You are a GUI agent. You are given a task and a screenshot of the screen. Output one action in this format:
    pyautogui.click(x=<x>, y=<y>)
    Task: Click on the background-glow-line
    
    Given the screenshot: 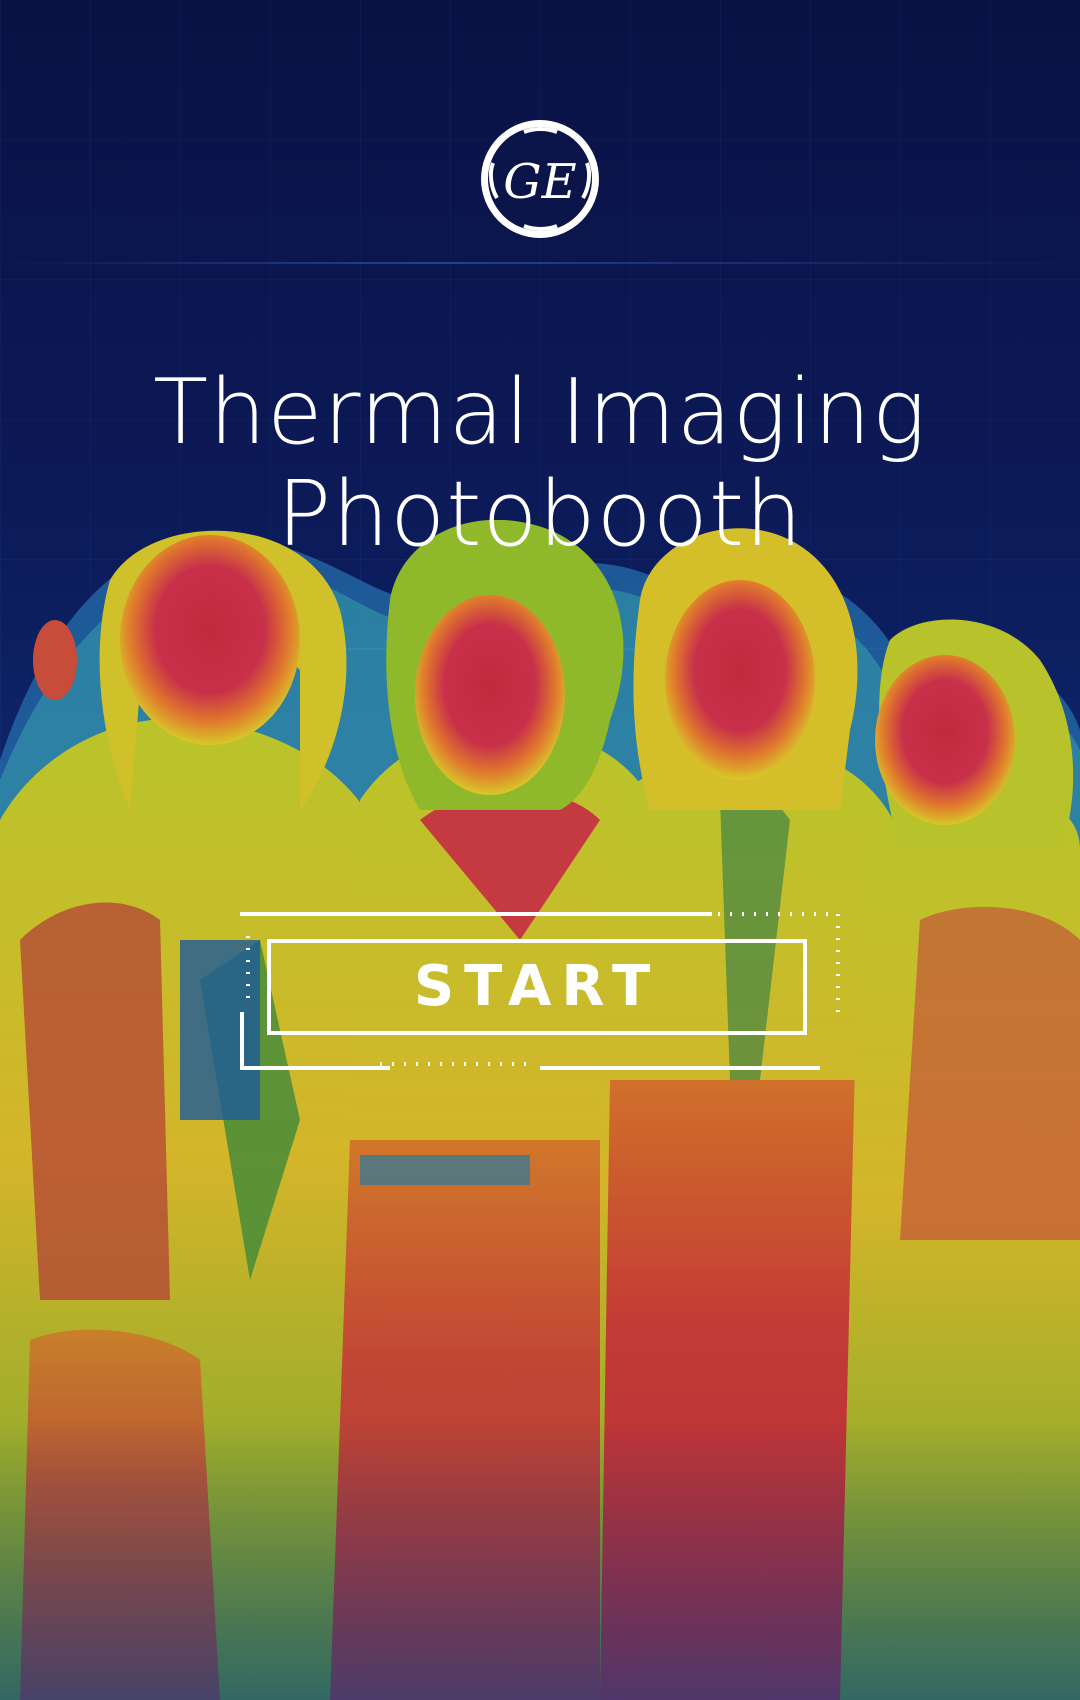 What is the action you would take?
    pyautogui.click(x=540, y=263)
    